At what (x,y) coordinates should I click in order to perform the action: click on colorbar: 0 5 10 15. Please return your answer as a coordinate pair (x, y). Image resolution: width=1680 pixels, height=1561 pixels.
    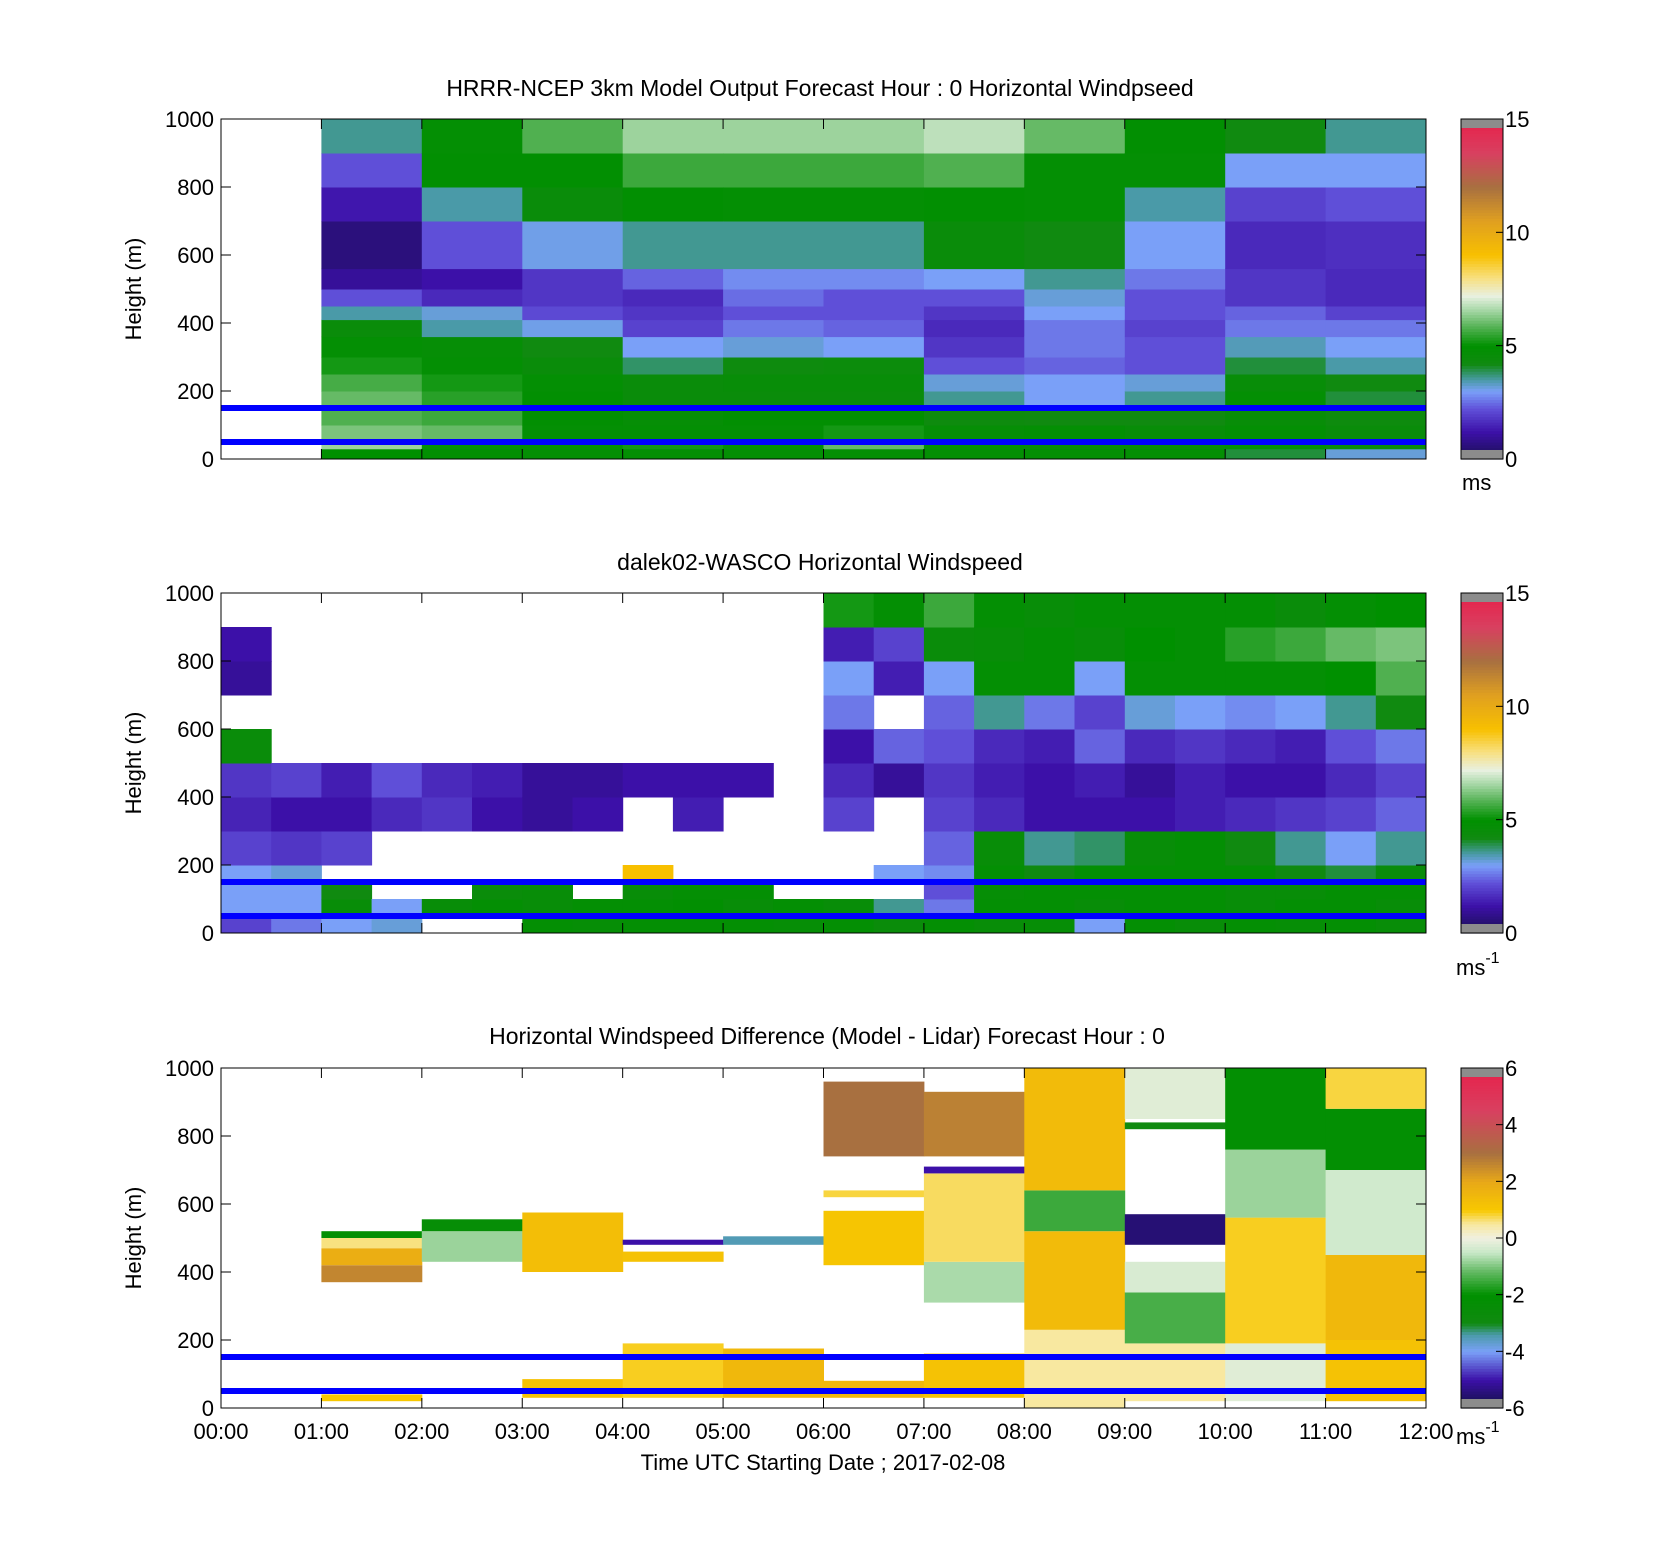
    Looking at the image, I should click on (1494, 763).